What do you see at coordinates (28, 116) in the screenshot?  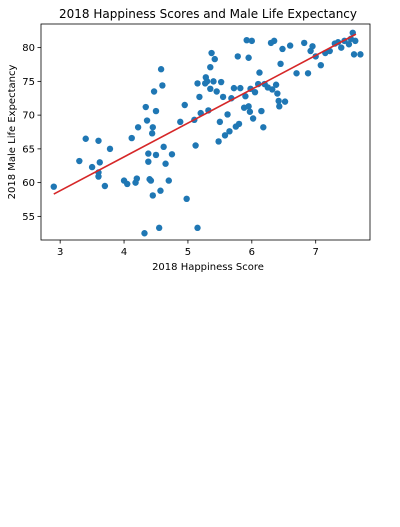 I see `y-tick-label: 70` at bounding box center [28, 116].